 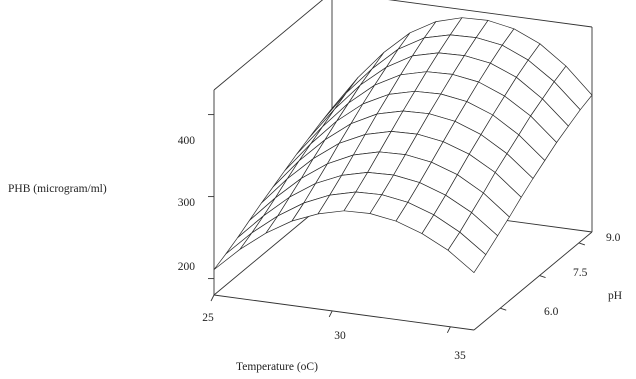 I want to click on z-axis-label: PHB (microgram/ml), so click(x=57, y=189).